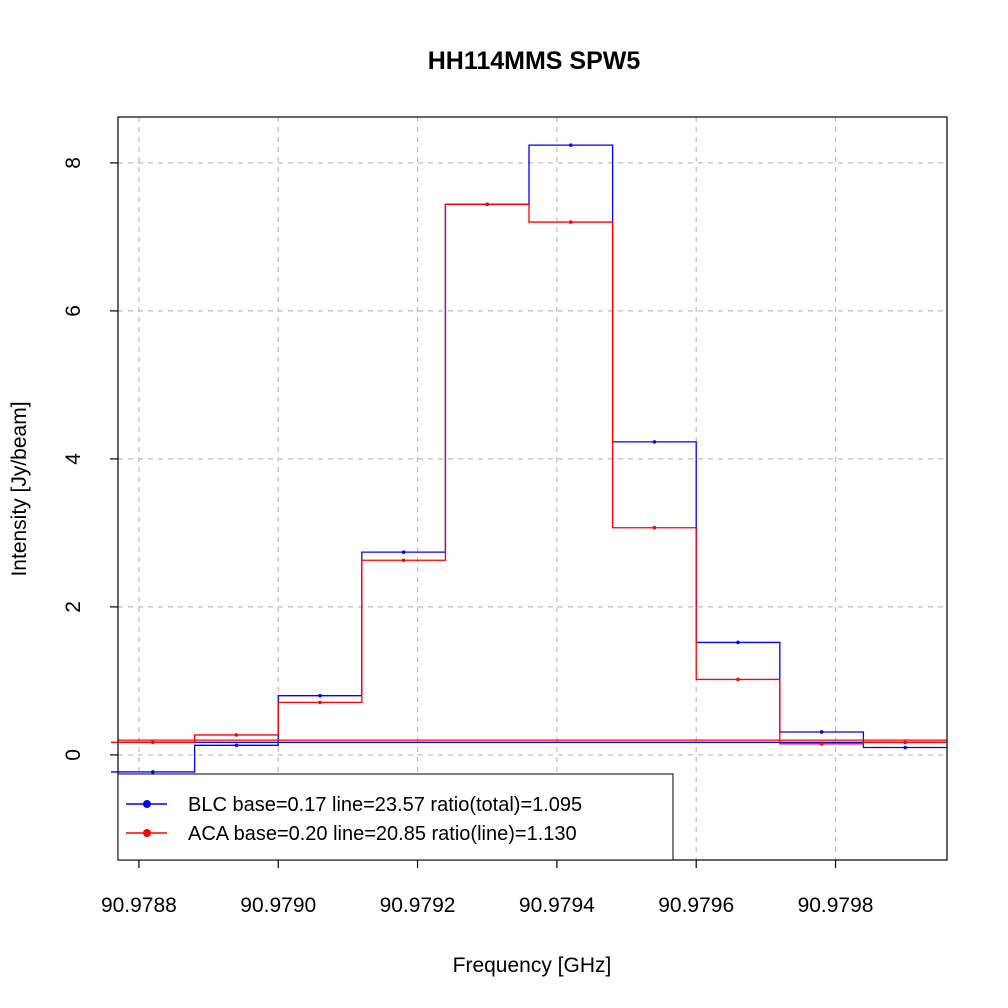 This screenshot has width=1008, height=1008. Describe the element at coordinates (139, 905) in the screenshot. I see `x-tick-label: 90.9788` at that location.